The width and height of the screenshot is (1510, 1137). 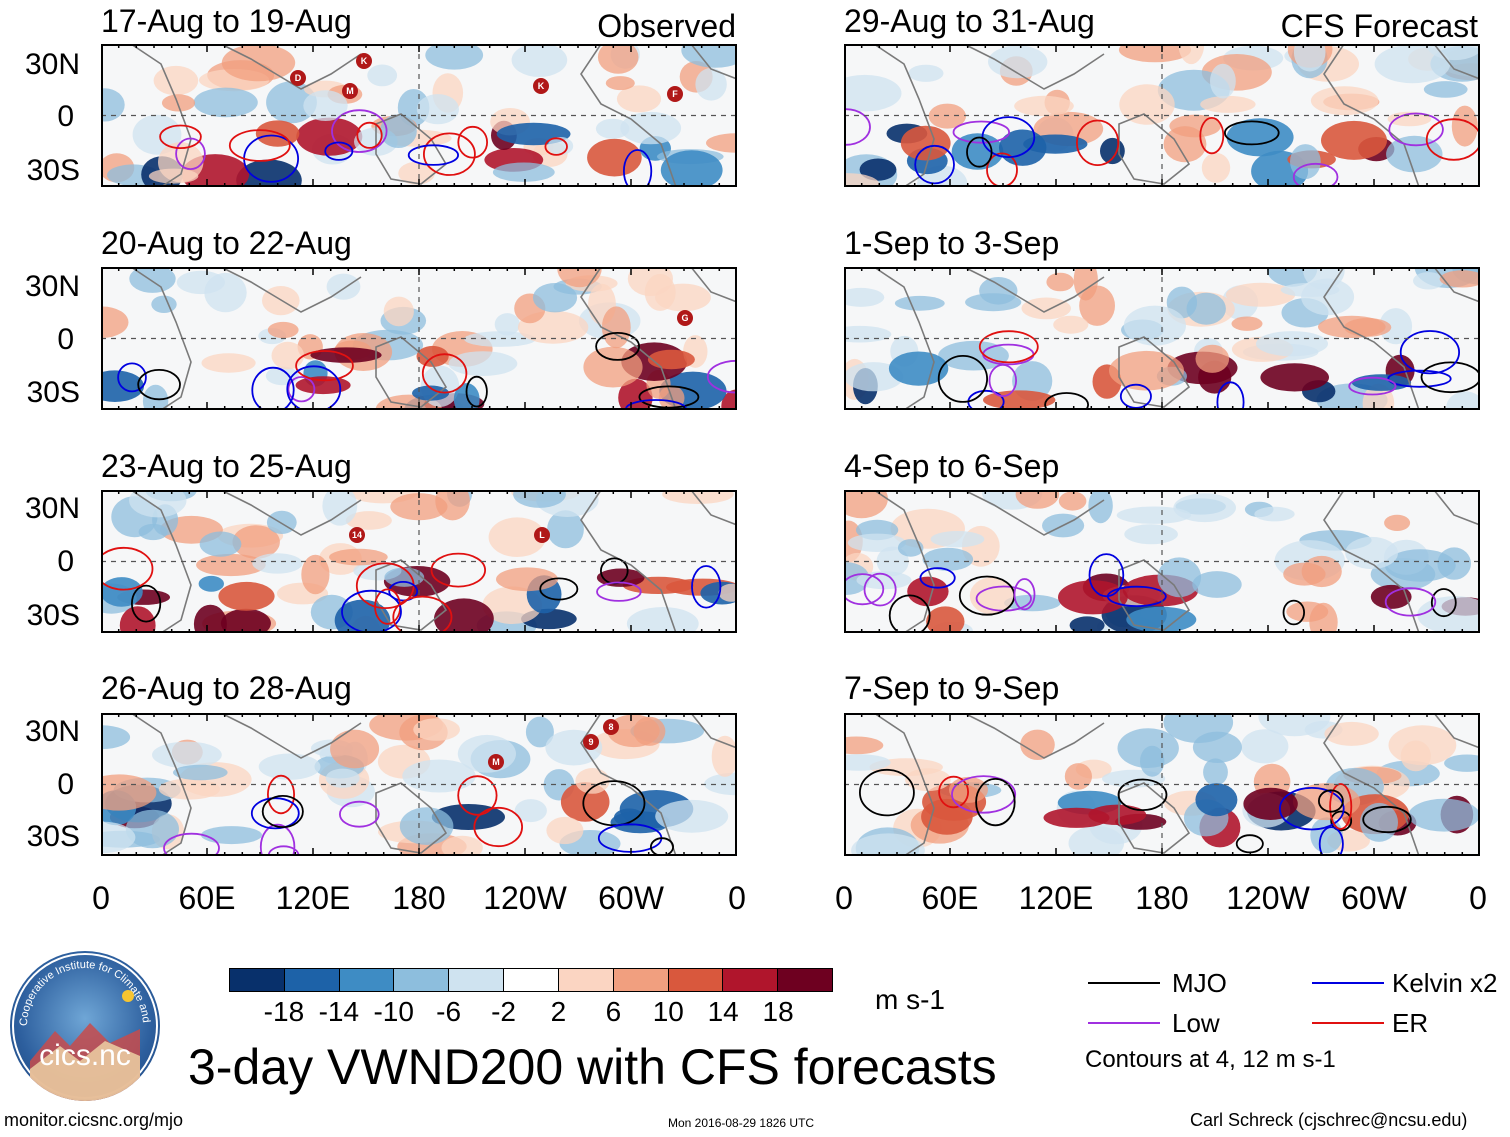 I want to click on lon-label: 0, so click(x=101, y=898).